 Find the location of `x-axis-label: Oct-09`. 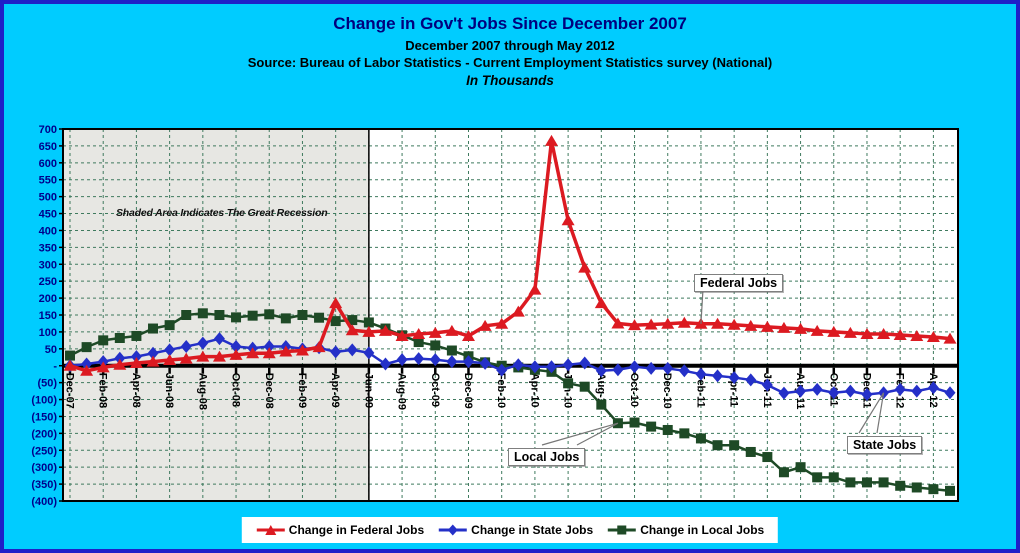

x-axis-label: Oct-09 is located at coordinates (435, 390).